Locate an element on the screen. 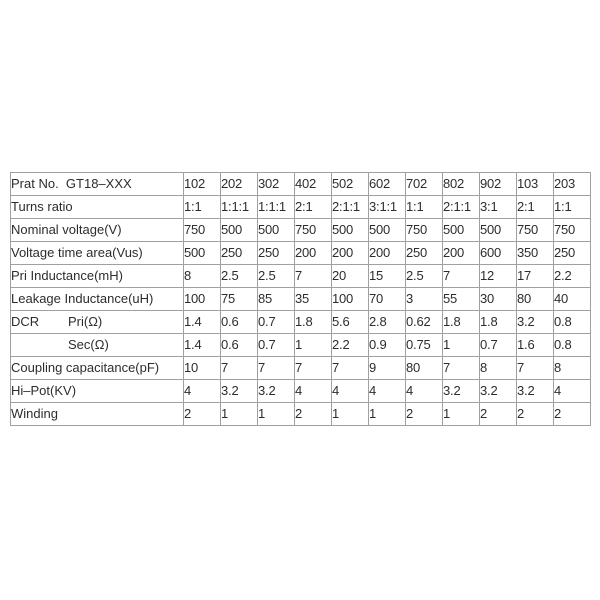  value-cell: 85 is located at coordinates (276, 299).